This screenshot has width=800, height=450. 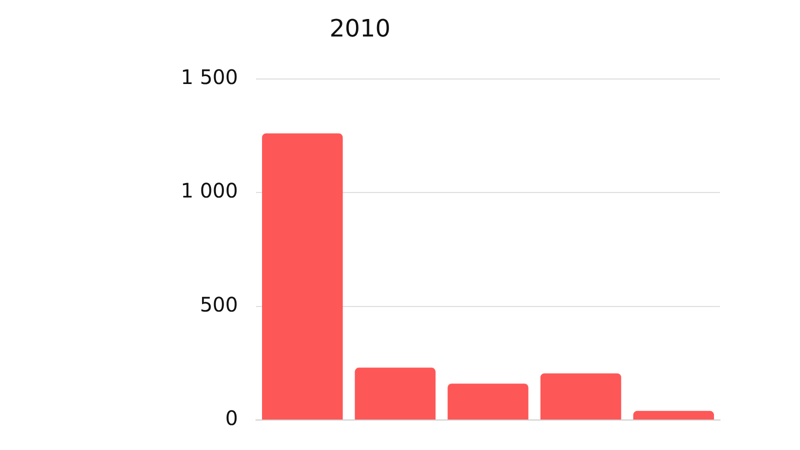 I want to click on y-tick-label: 1 500, so click(x=209, y=77).